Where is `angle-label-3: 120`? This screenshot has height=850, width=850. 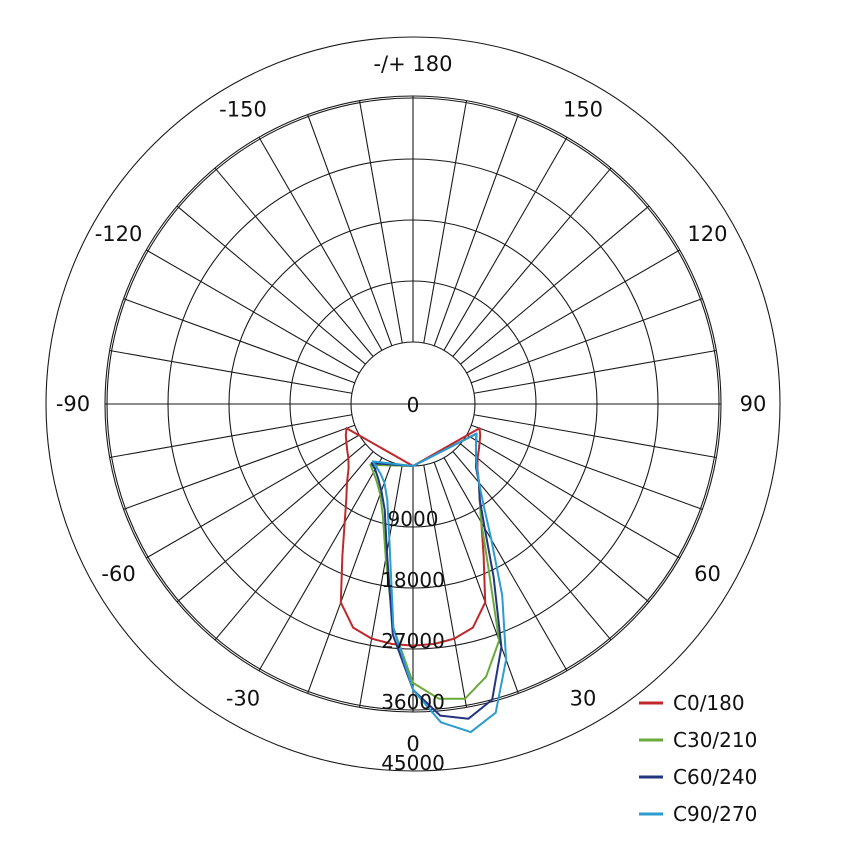
angle-label-3: 120 is located at coordinates (707, 234).